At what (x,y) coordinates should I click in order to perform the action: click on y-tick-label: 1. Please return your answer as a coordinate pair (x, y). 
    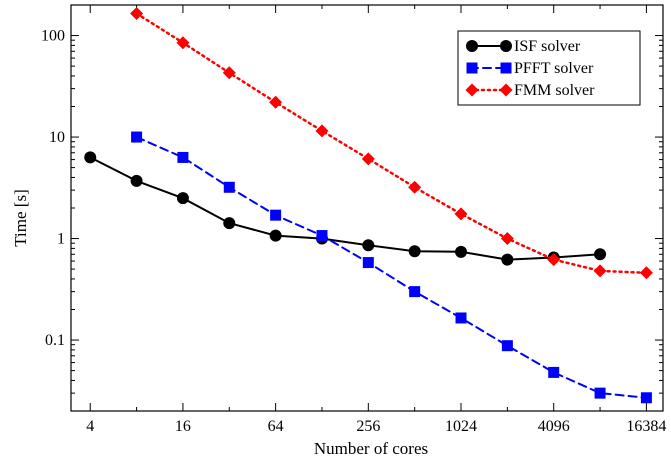
    Looking at the image, I should click on (61, 239).